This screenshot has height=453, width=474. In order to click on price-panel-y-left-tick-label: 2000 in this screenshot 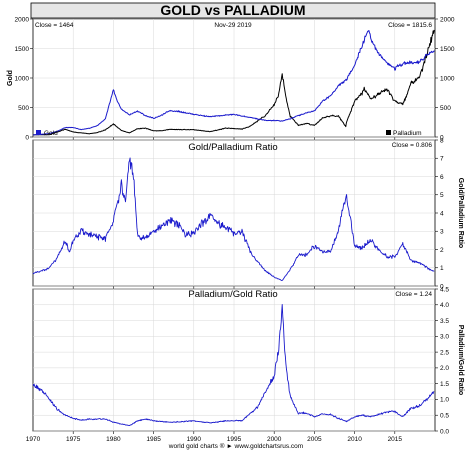, I will do `click(22, 19)`.